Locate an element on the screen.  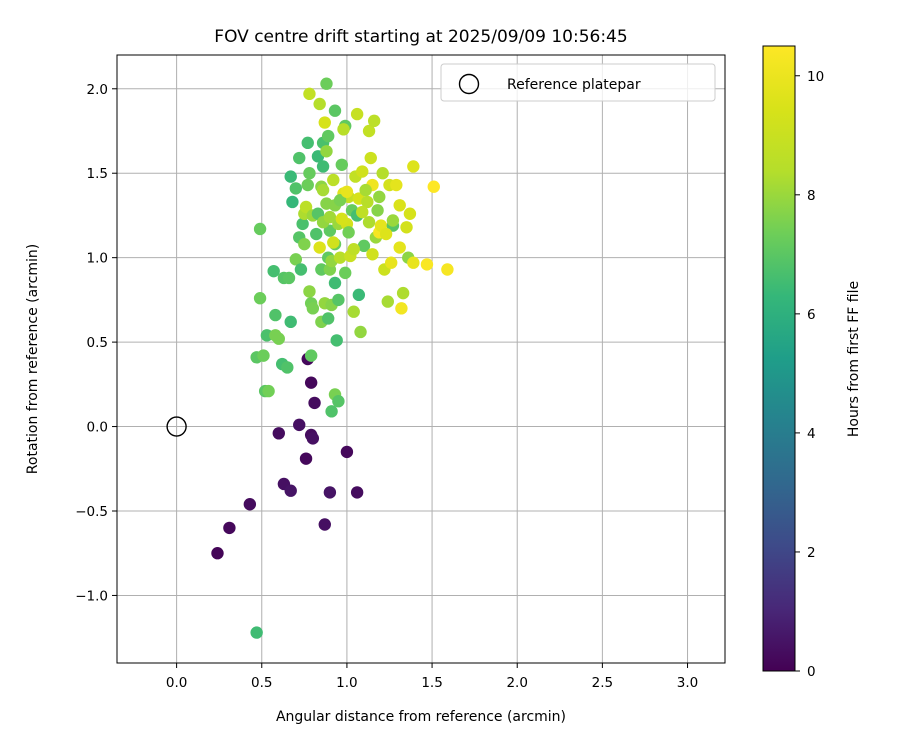
legend: Reference platepar is located at coordinates (578, 82).